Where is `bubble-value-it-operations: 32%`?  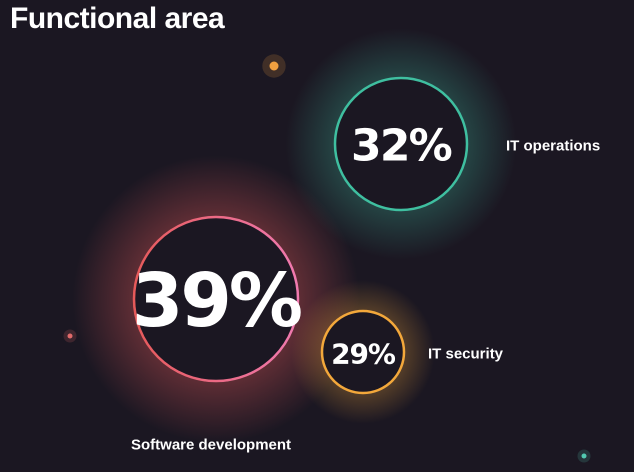 bubble-value-it-operations: 32% is located at coordinates (401, 146).